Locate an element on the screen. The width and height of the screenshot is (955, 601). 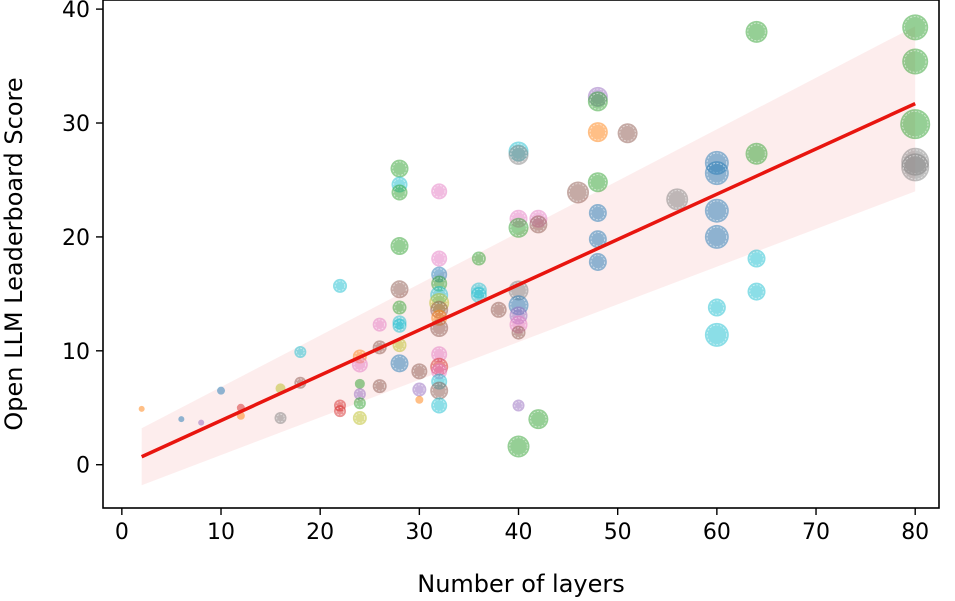
y-tick-label: 20 is located at coordinates (76, 238).